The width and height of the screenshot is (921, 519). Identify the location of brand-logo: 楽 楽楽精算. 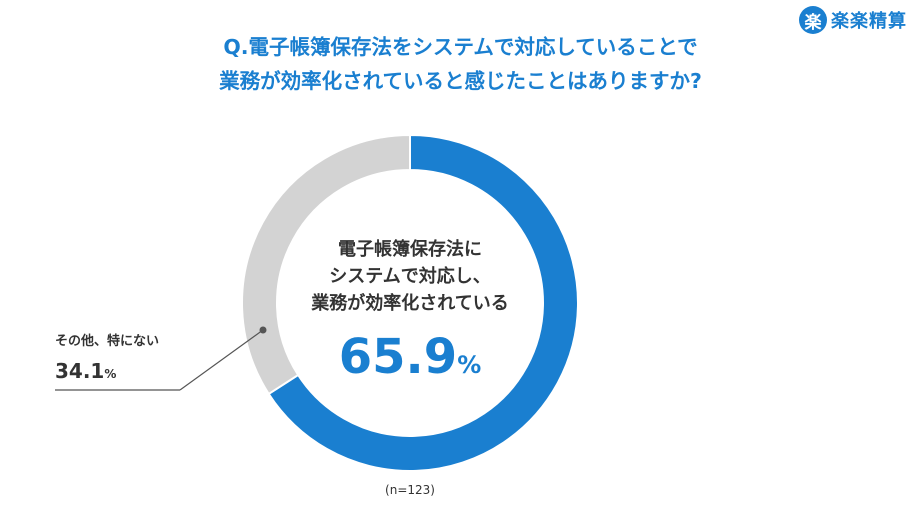
(853, 20).